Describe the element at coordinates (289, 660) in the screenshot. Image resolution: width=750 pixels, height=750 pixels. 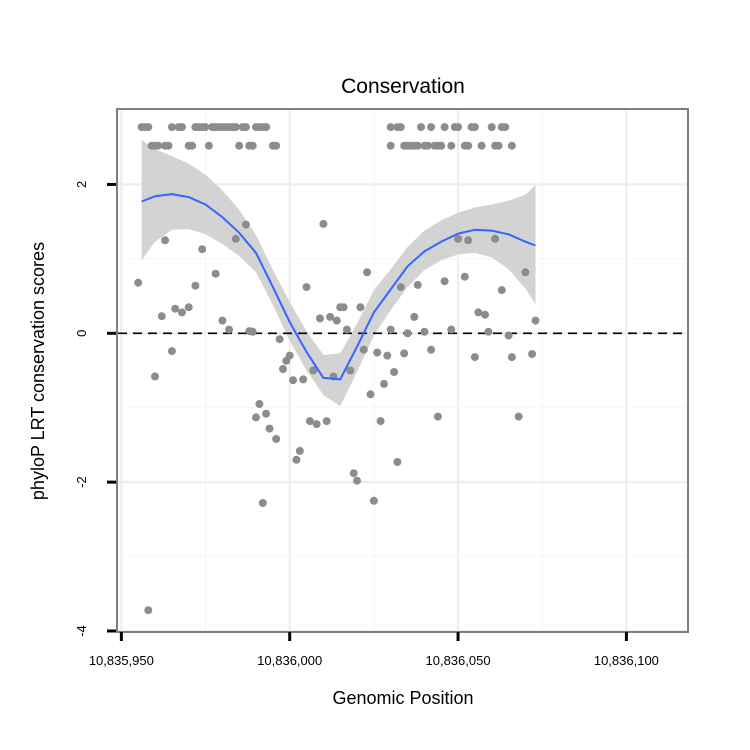
I see `x-tick-label: 10,836,000` at that location.